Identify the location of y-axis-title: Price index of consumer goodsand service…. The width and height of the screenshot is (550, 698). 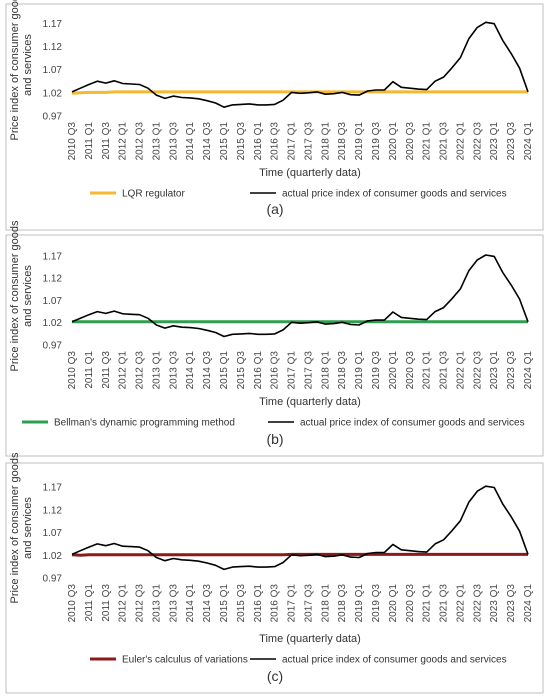
(21, 70).